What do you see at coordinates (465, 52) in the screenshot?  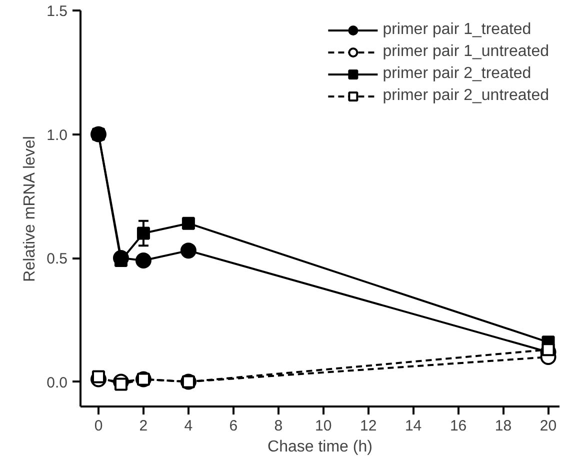 I see `legend-label: primer pair 1_untreated` at bounding box center [465, 52].